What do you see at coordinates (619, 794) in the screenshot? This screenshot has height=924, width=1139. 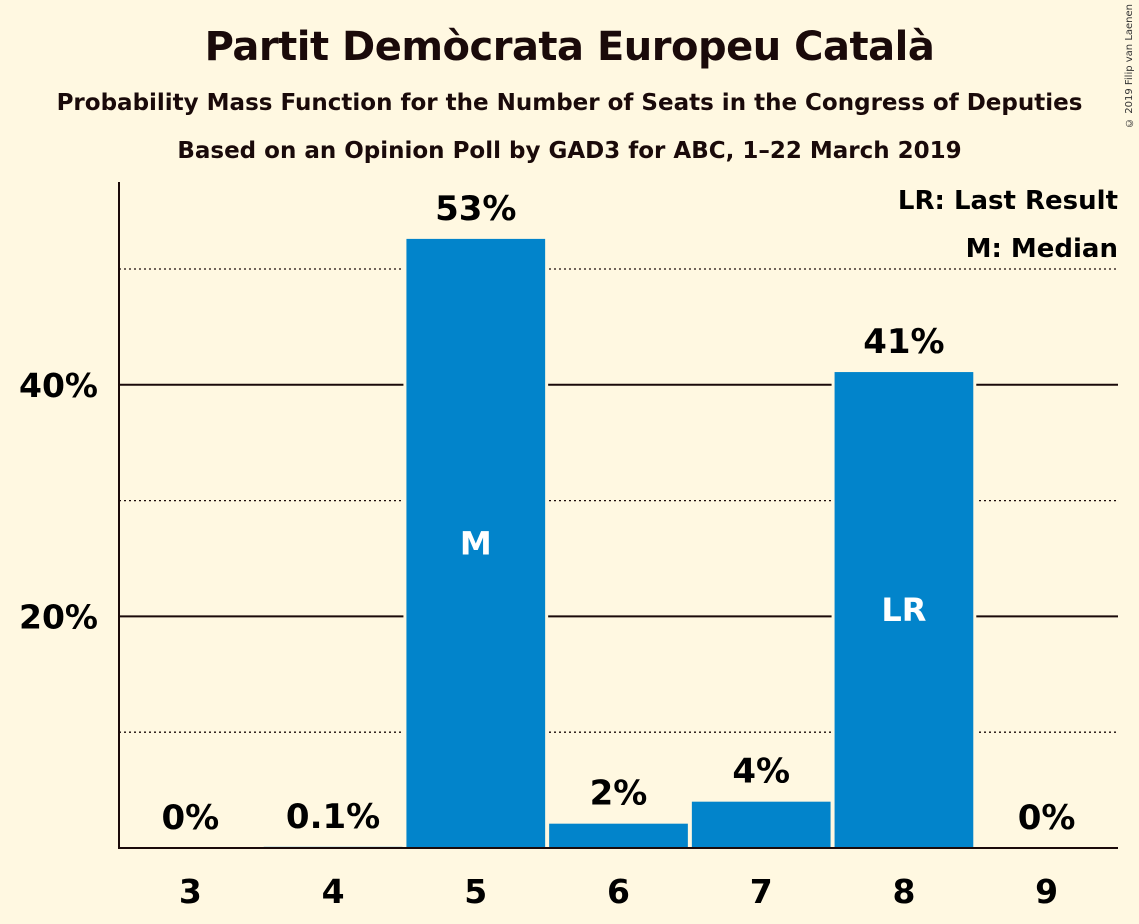 I see `bar-value-label: 2%` at bounding box center [619, 794].